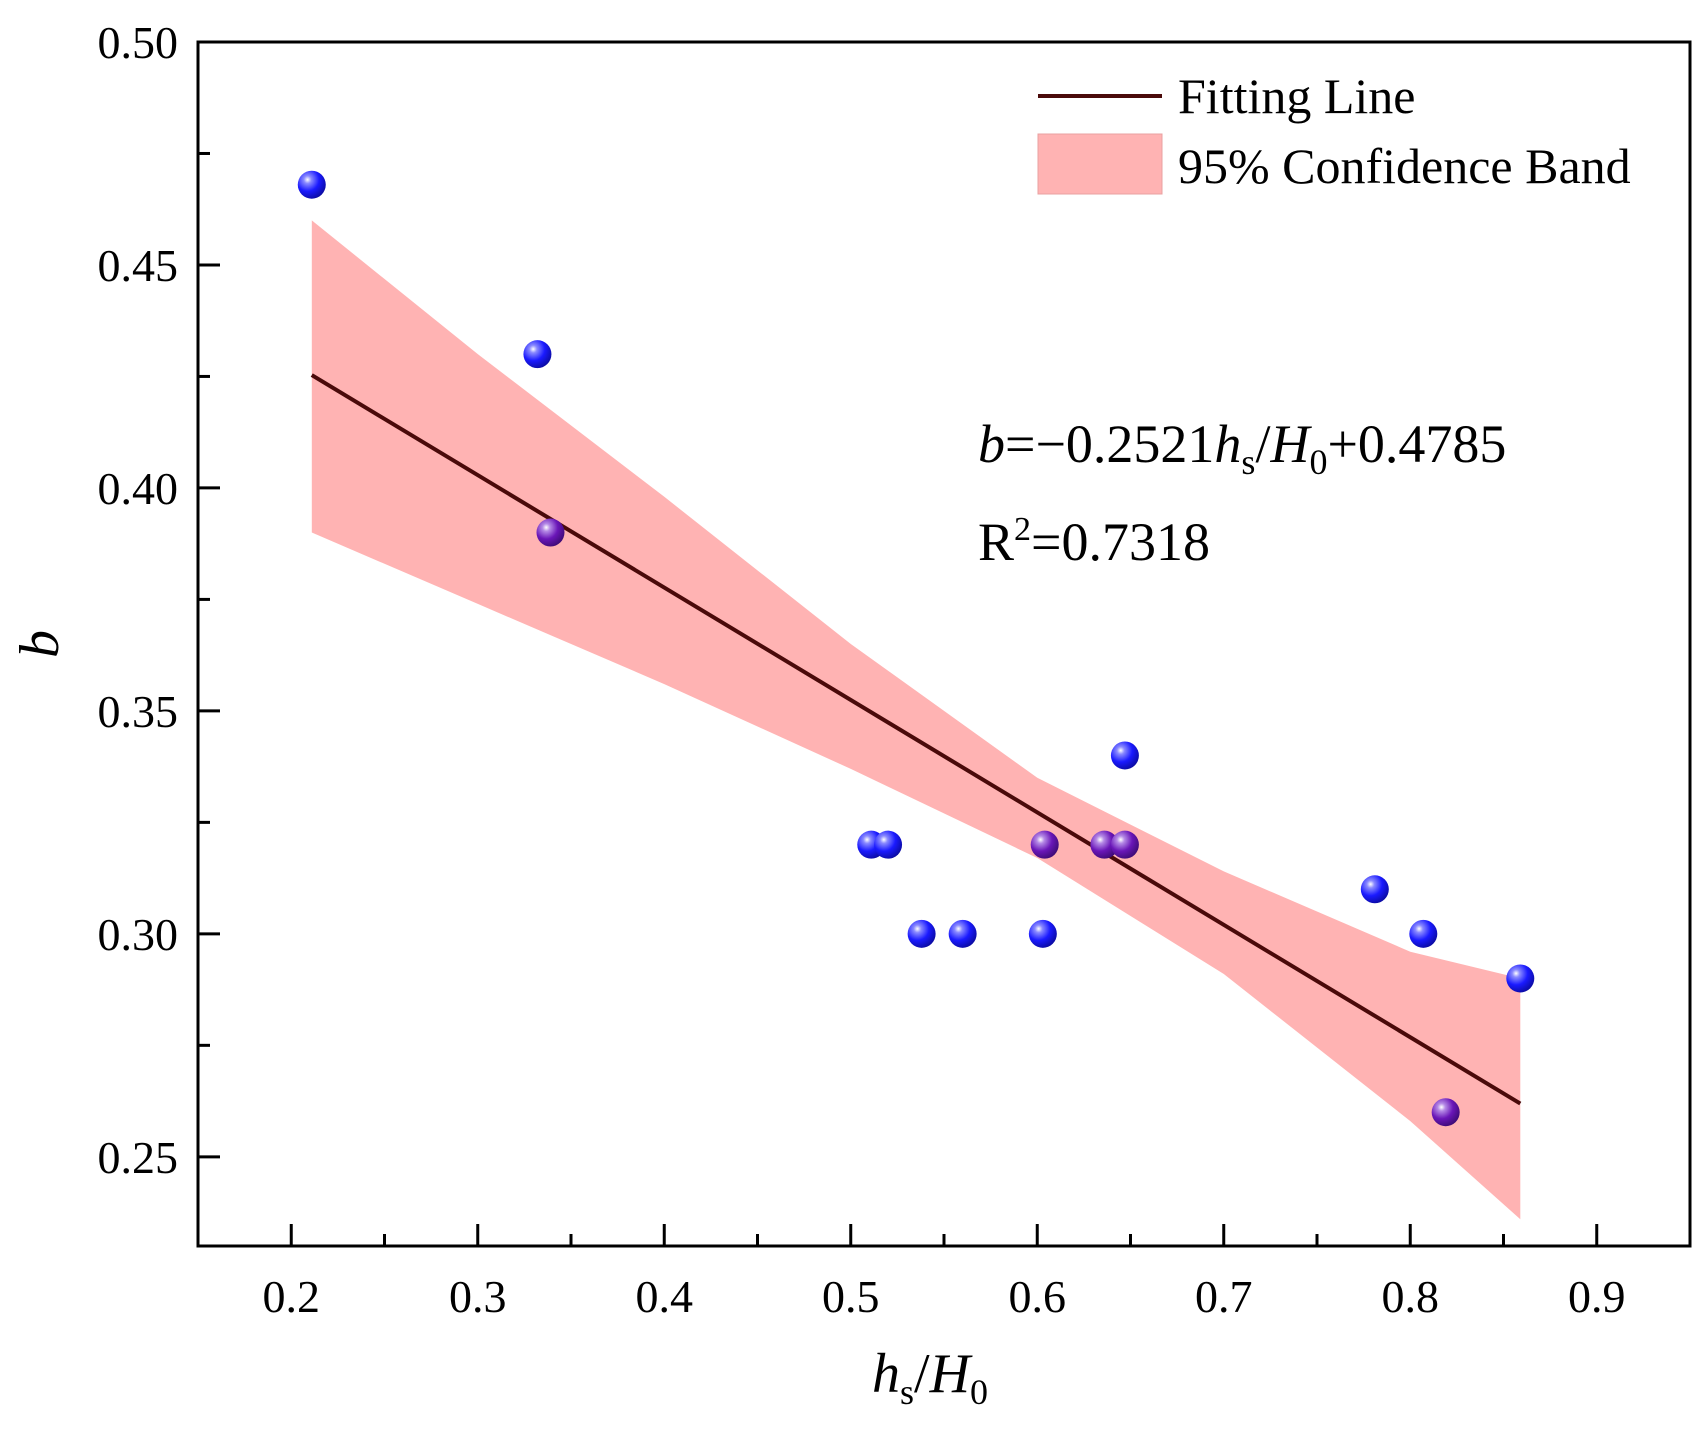 This screenshot has height=1432, width=1700. I want to click on legend-fit-line-label: Fitting Line, so click(1297, 96).